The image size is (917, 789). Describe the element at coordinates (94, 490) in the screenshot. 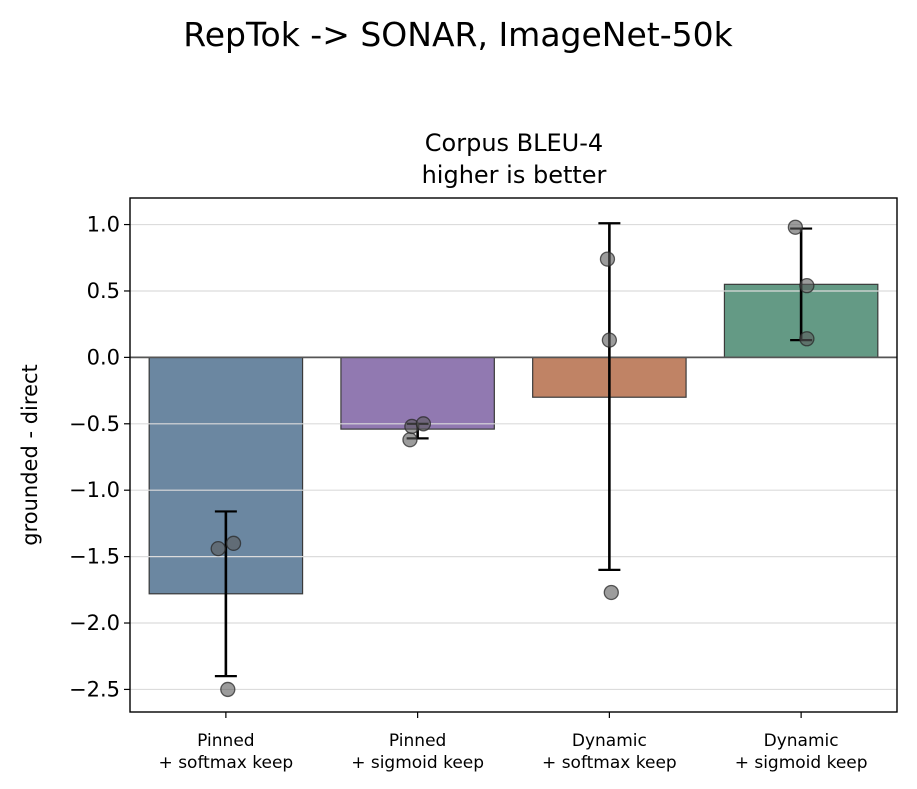

I see `y-tick-label: −1.0` at that location.